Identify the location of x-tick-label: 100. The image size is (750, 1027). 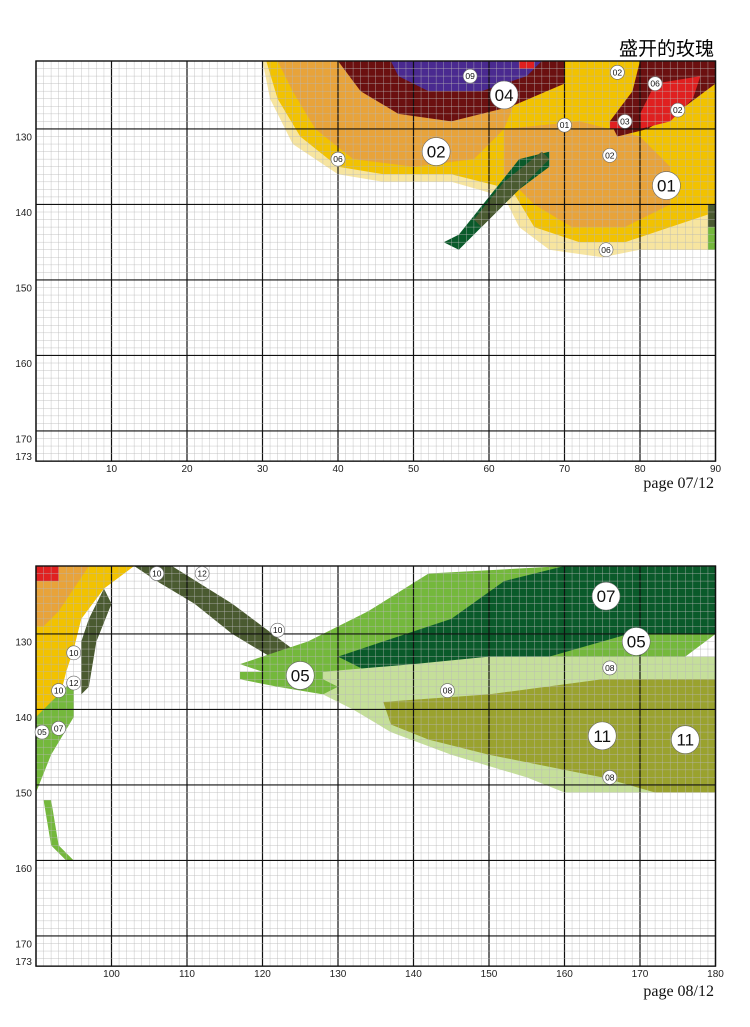
(111, 974).